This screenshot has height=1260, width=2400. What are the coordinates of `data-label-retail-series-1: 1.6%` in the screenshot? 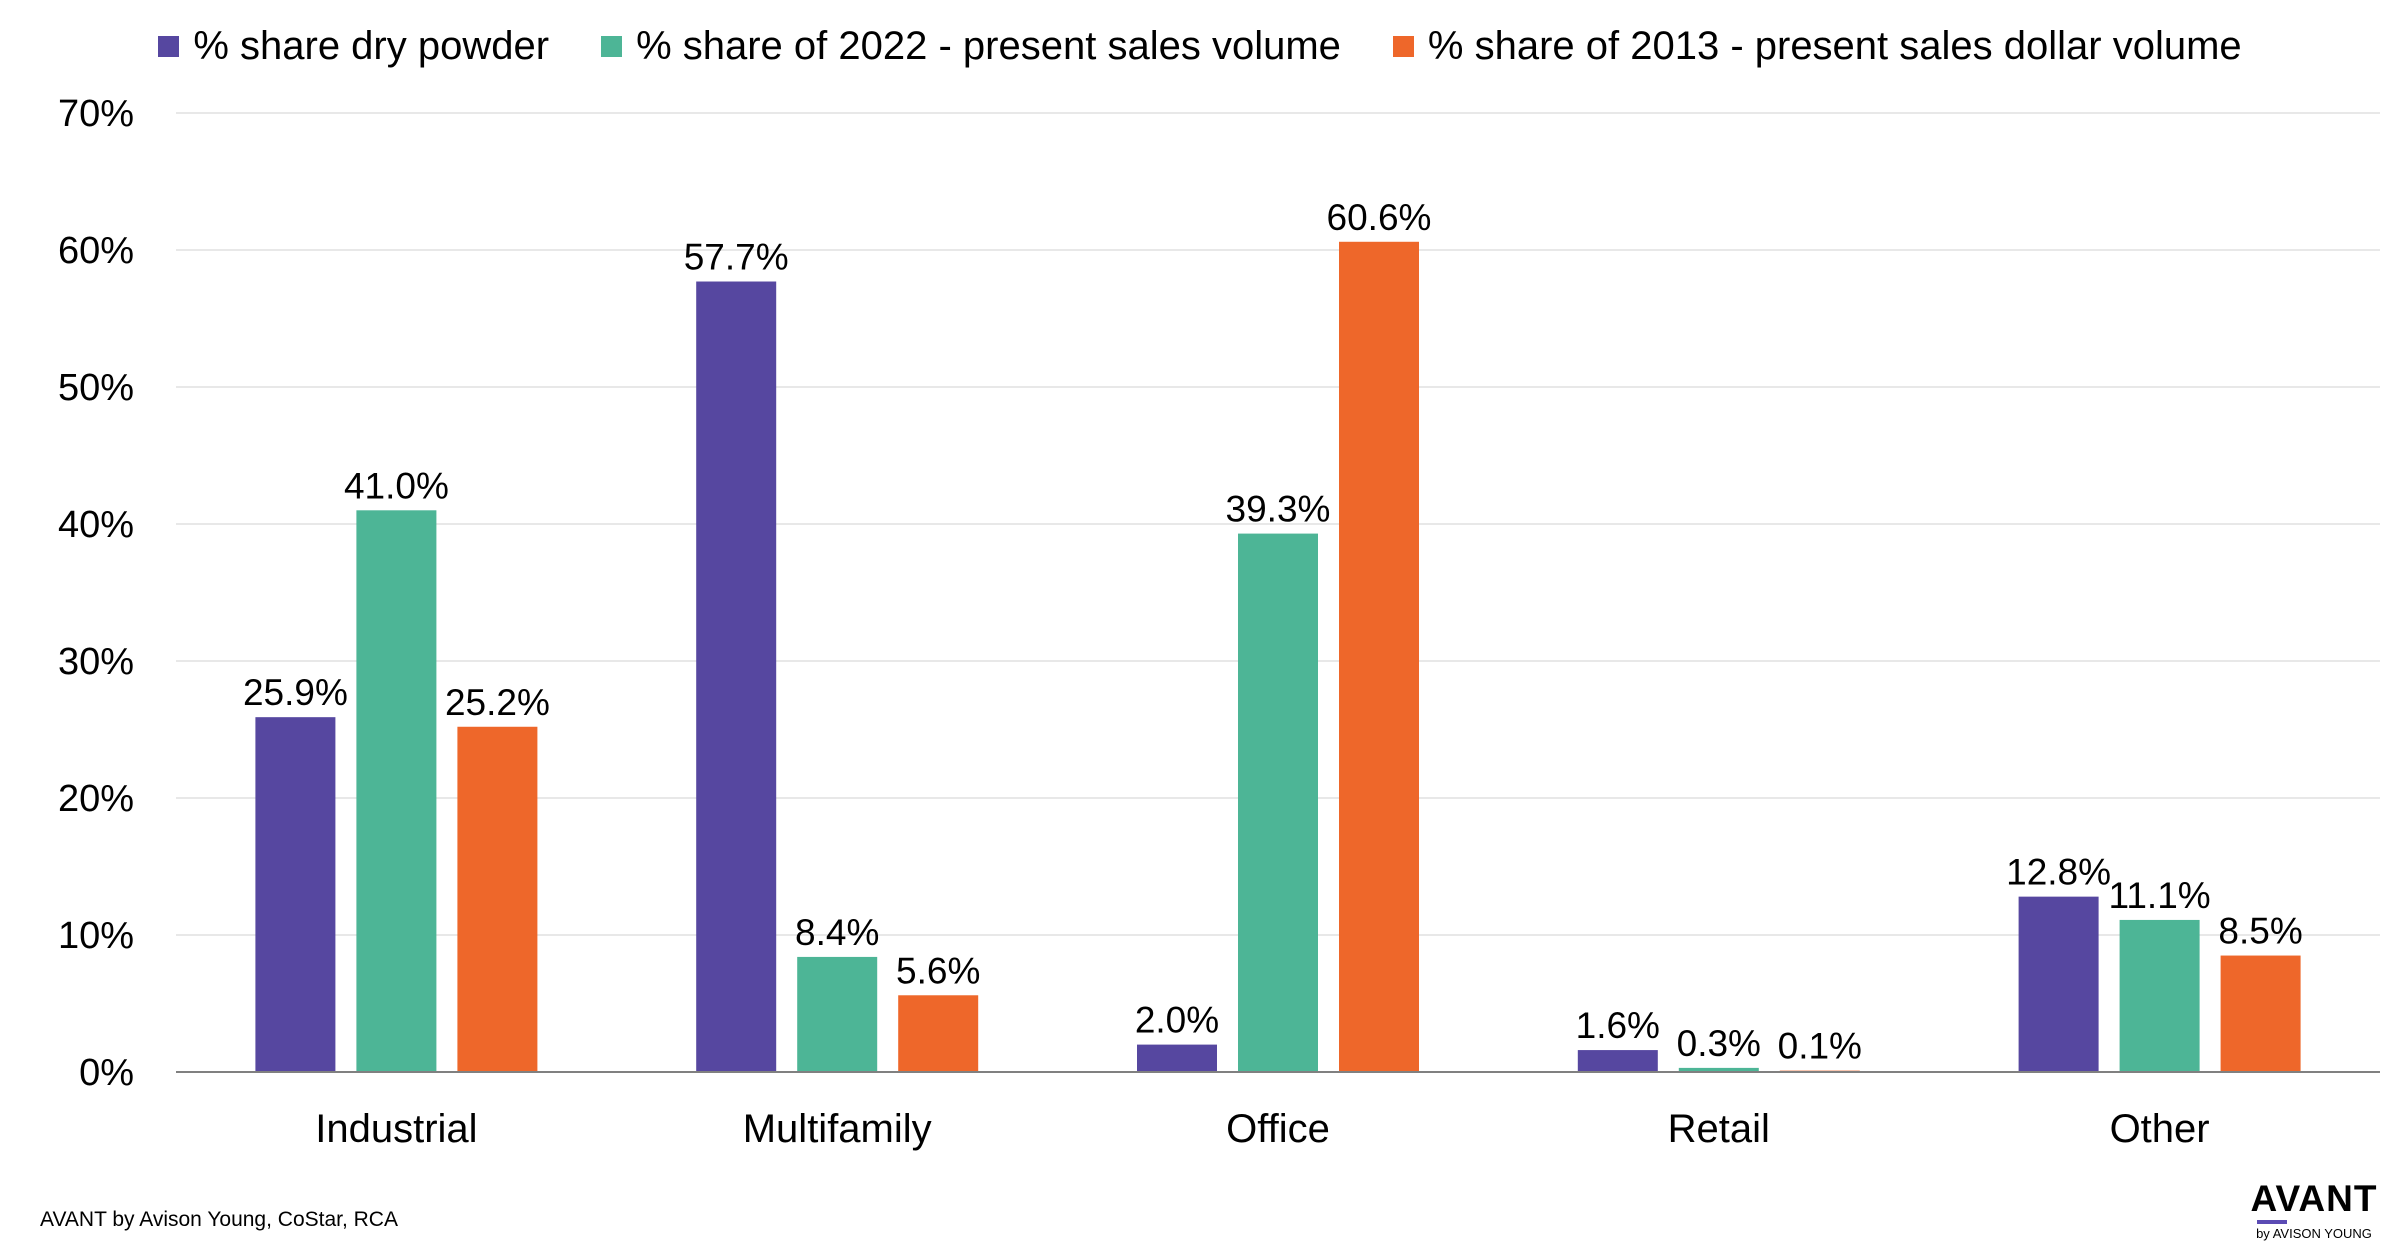 It's located at (1618, 1025).